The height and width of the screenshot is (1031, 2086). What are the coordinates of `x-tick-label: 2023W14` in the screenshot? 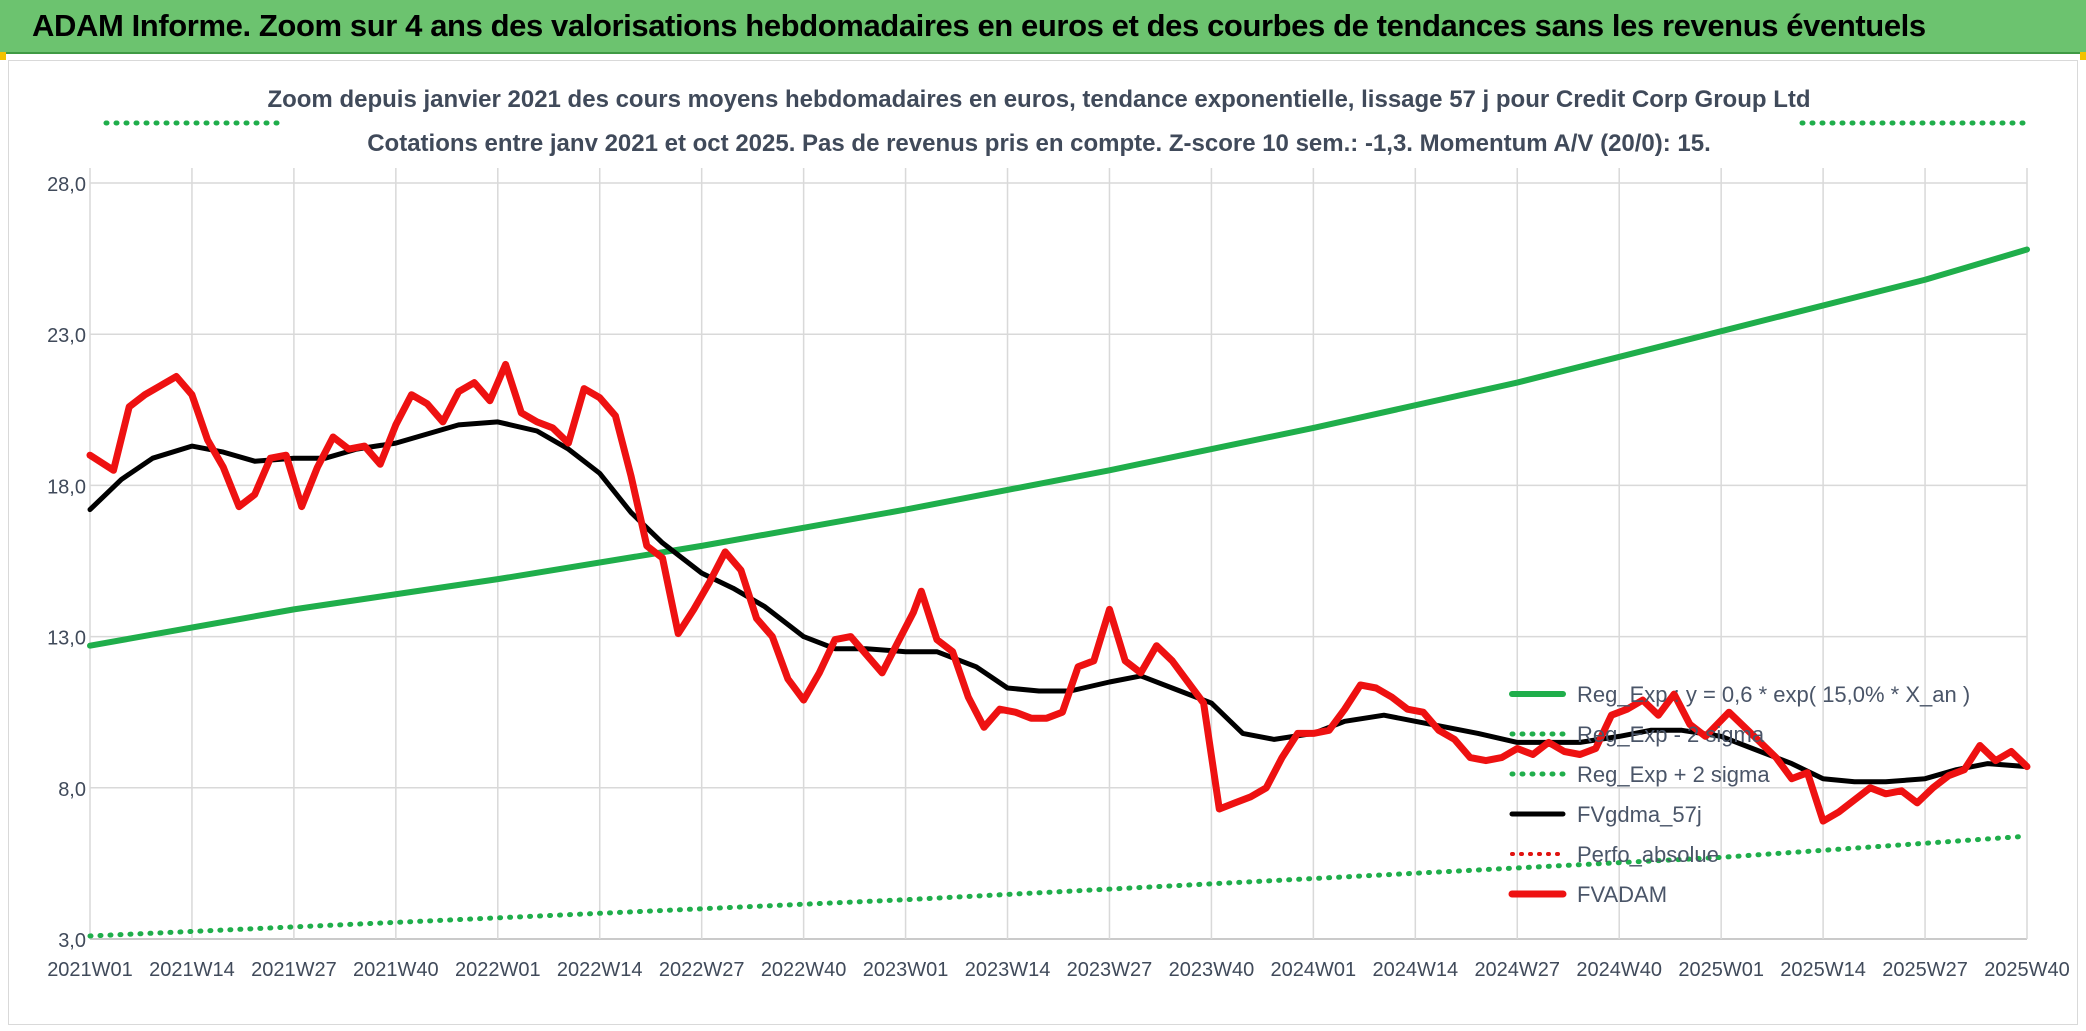 It's located at (1008, 970).